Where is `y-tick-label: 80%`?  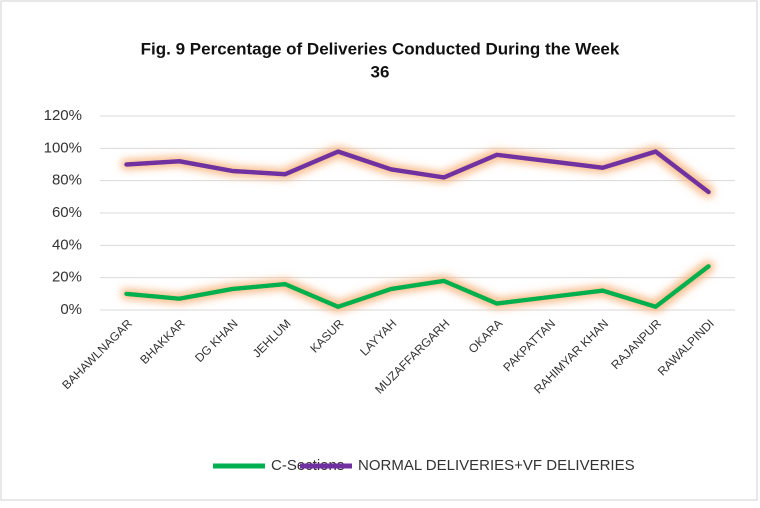 y-tick-label: 80% is located at coordinates (67, 180).